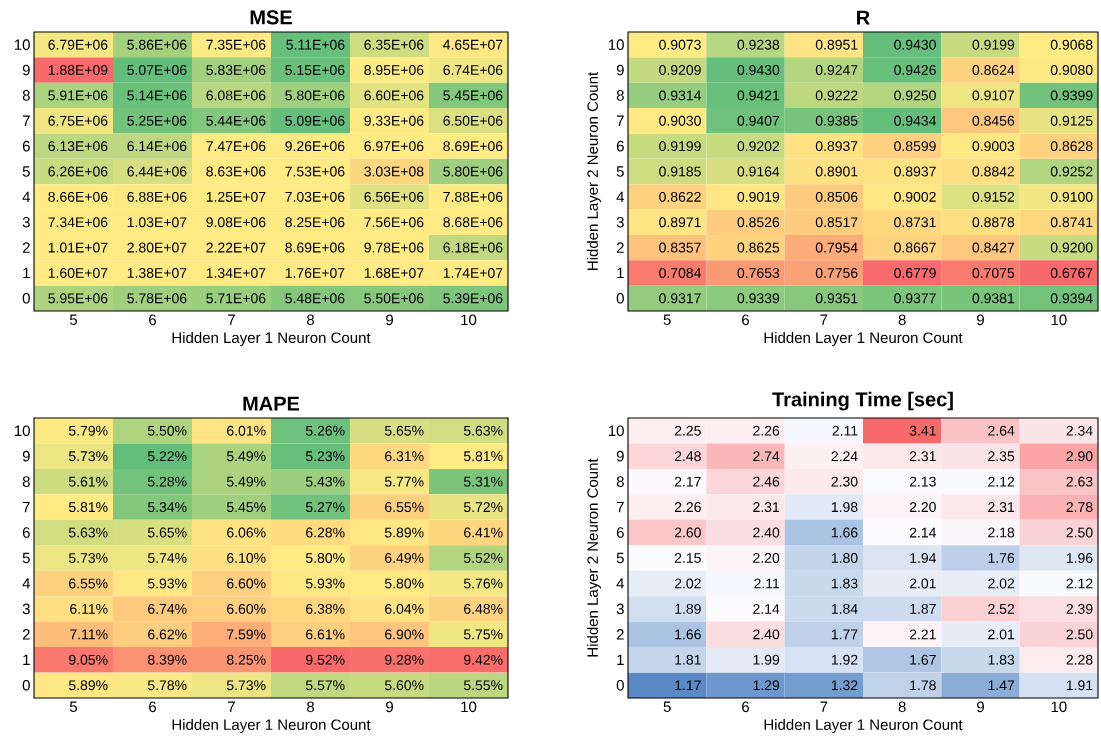 The width and height of the screenshot is (1101, 747). What do you see at coordinates (89, 608) in the screenshot?
I see `data-label: 6.11%` at bounding box center [89, 608].